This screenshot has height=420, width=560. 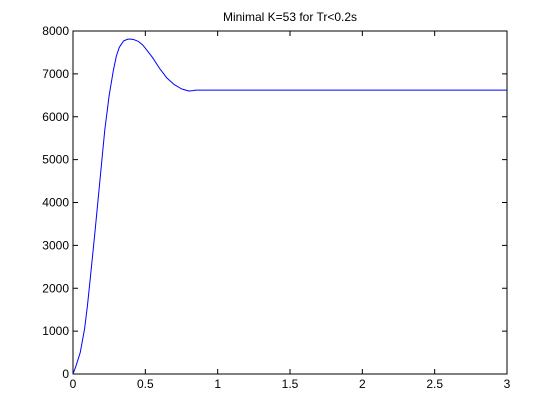 What do you see at coordinates (73, 384) in the screenshot?
I see `x-tick-label: 0` at bounding box center [73, 384].